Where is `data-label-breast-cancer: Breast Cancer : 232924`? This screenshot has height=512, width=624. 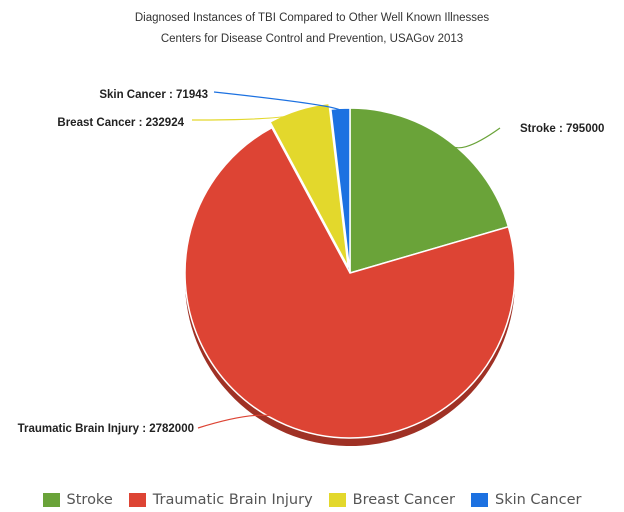
data-label-breast-cancer: Breast Cancer : 232924 is located at coordinates (120, 123).